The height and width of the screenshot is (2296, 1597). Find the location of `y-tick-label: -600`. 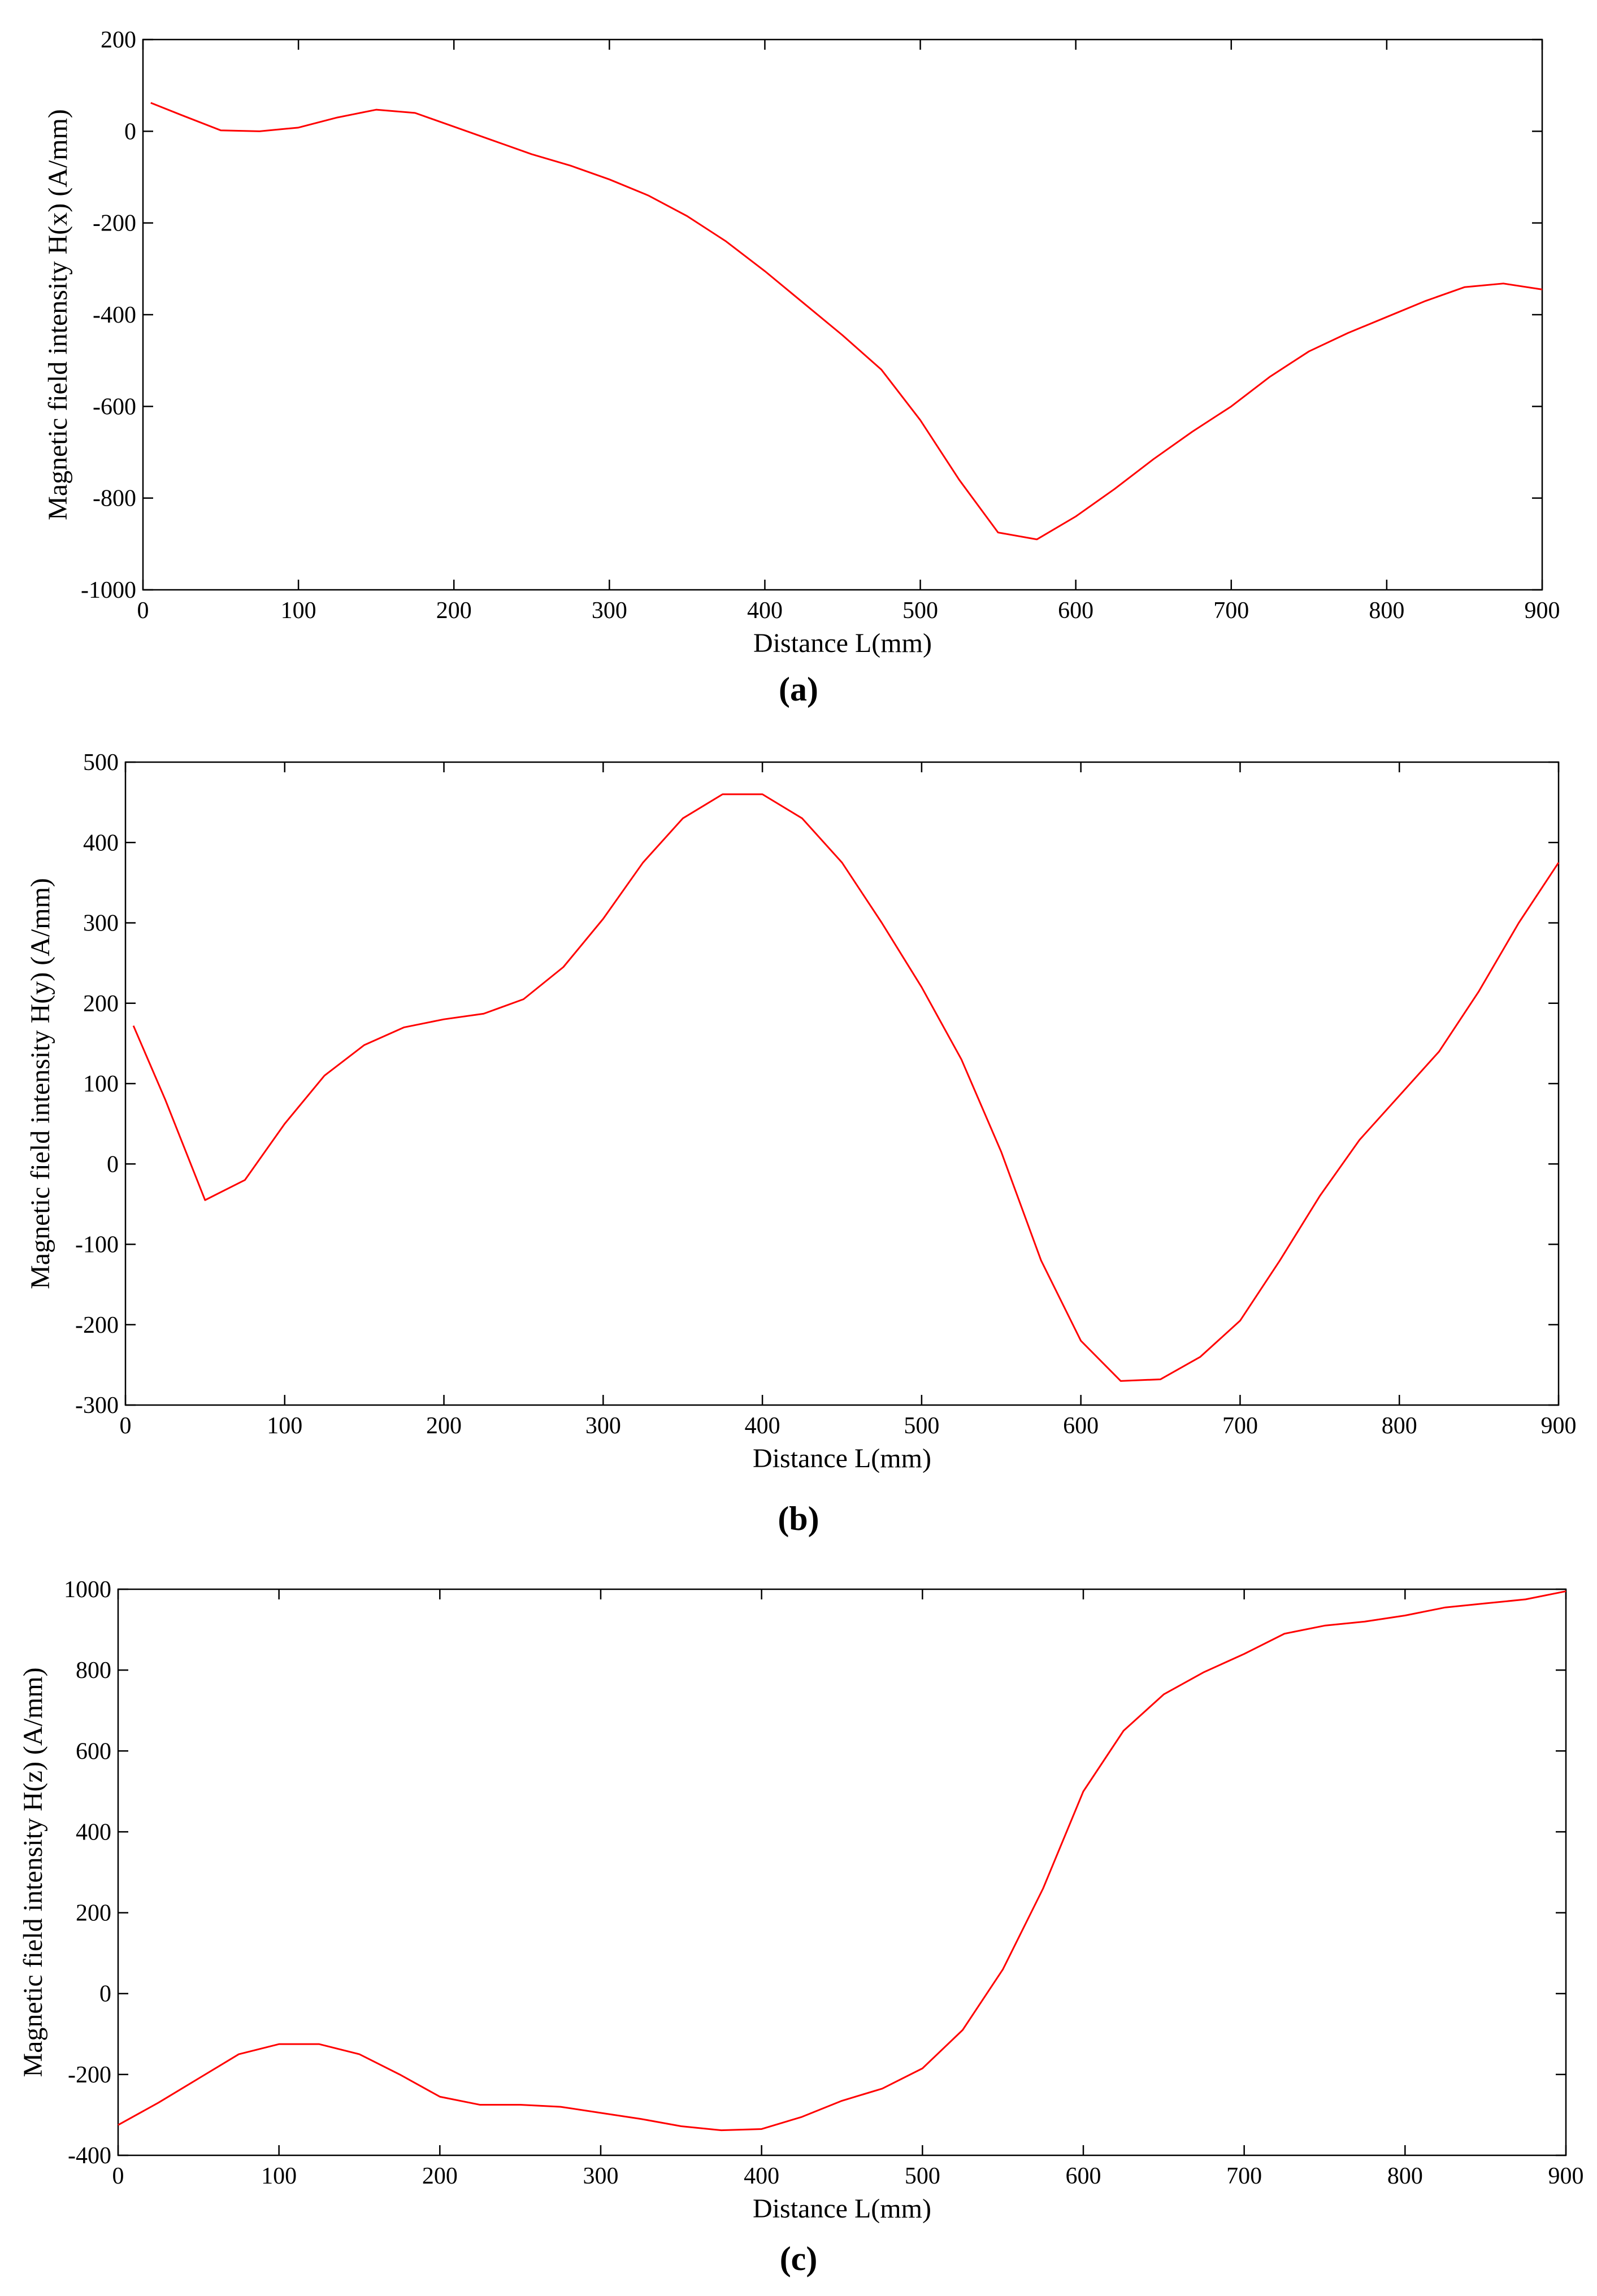

y-tick-label: -600 is located at coordinates (114, 407).